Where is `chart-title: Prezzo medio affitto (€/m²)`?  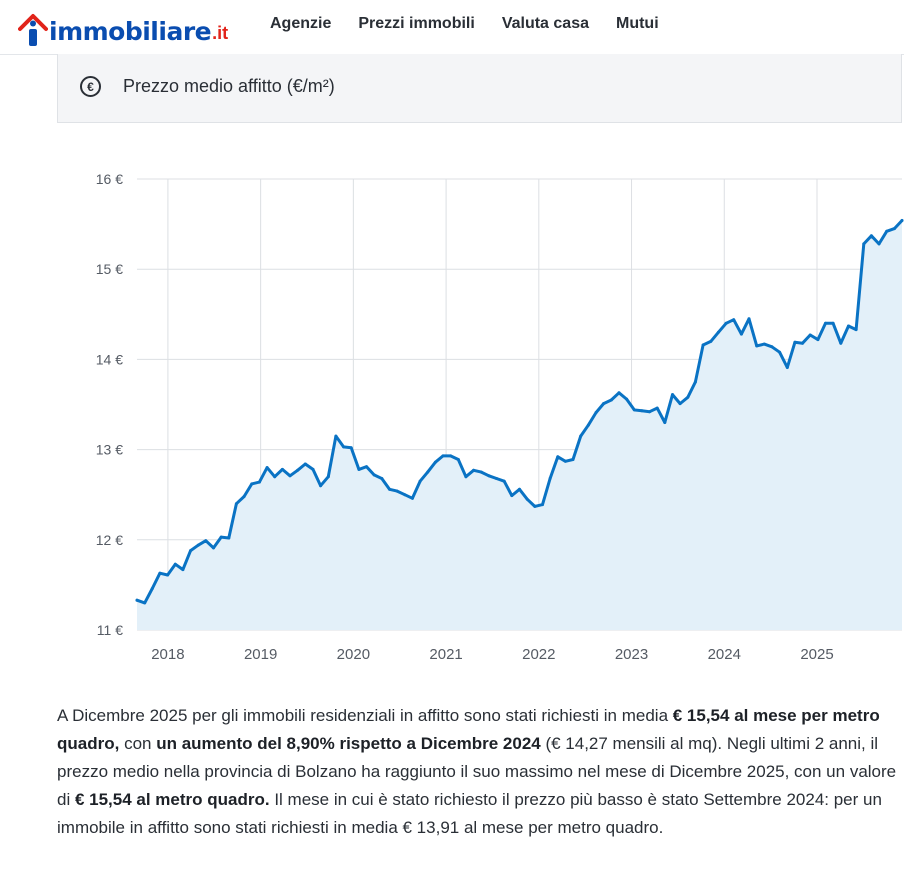 chart-title: Prezzo medio affitto (€/m²) is located at coordinates (229, 86).